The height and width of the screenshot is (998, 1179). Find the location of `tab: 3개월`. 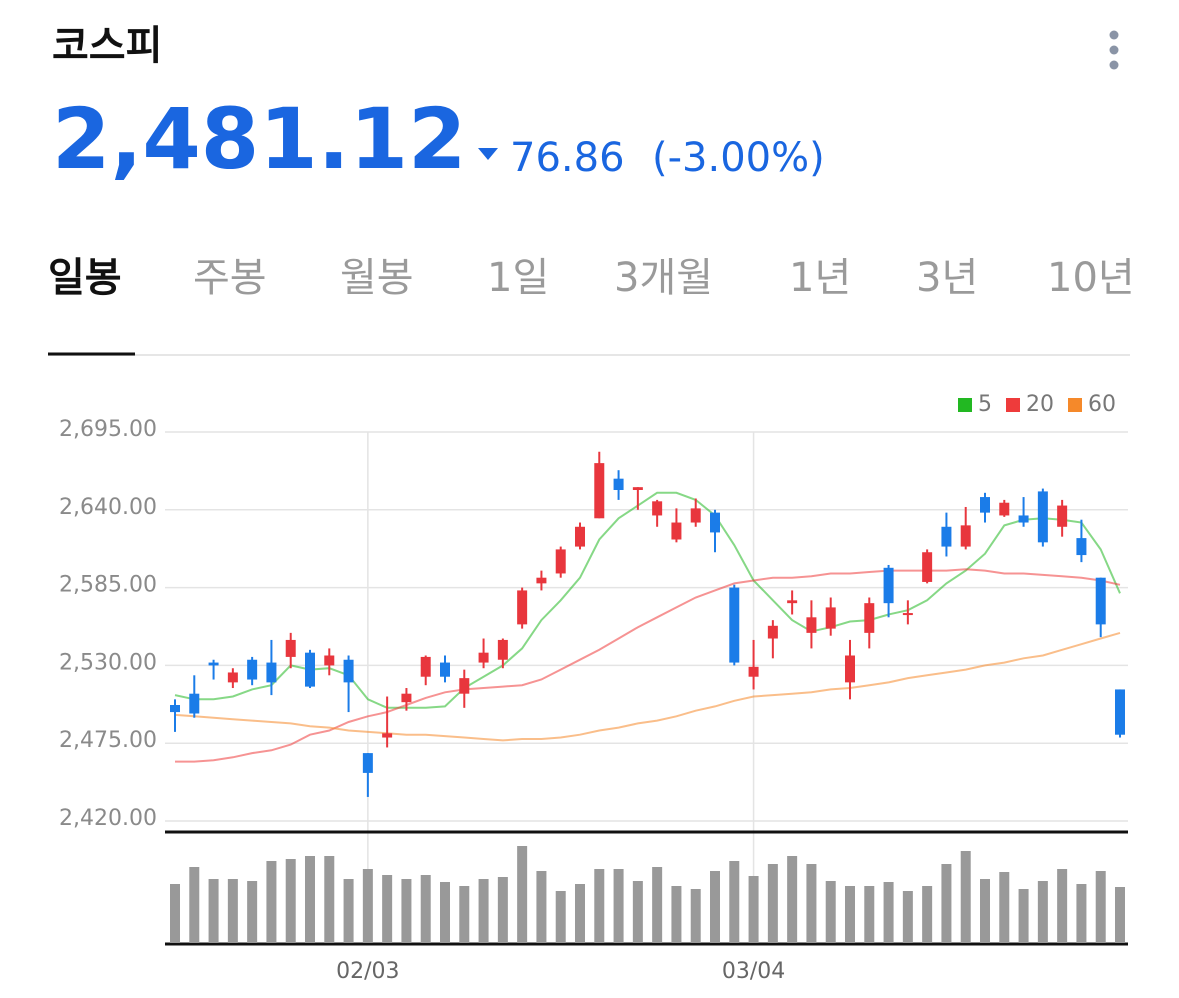

tab: 3개월 is located at coordinates (663, 278).